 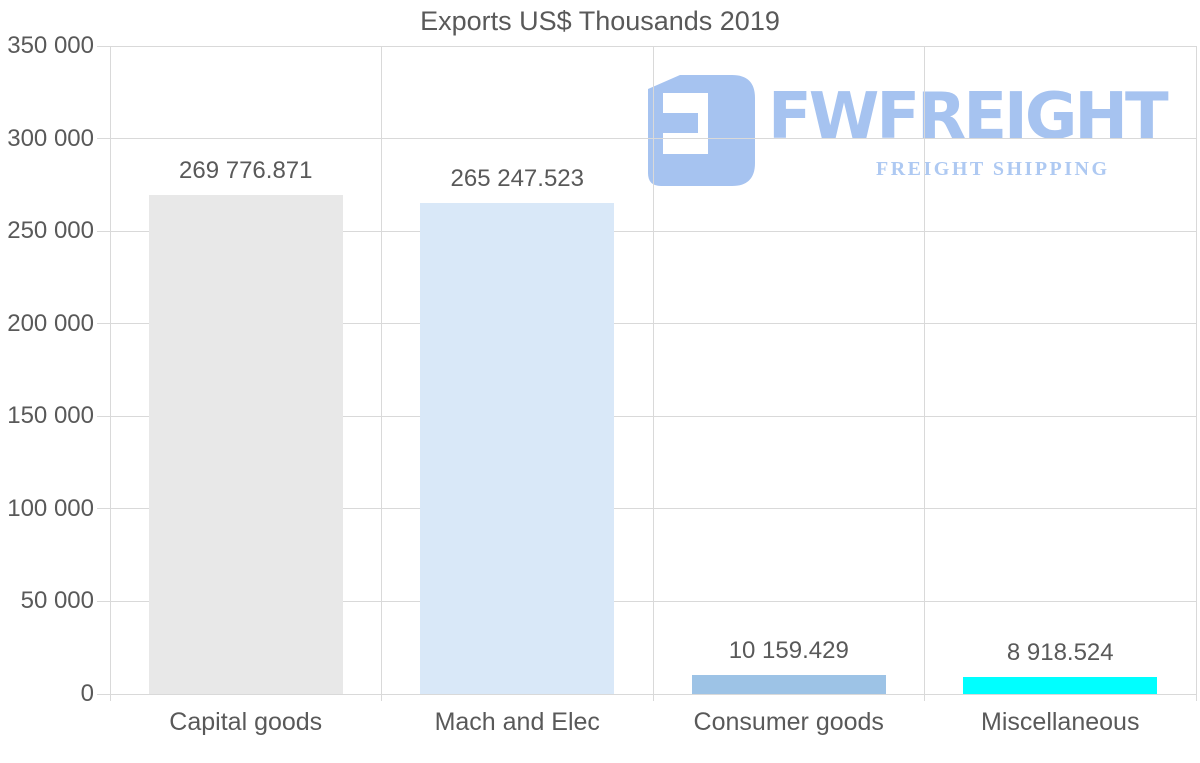 What do you see at coordinates (517, 722) in the screenshot?
I see `x-axis-label: Mach and Elec` at bounding box center [517, 722].